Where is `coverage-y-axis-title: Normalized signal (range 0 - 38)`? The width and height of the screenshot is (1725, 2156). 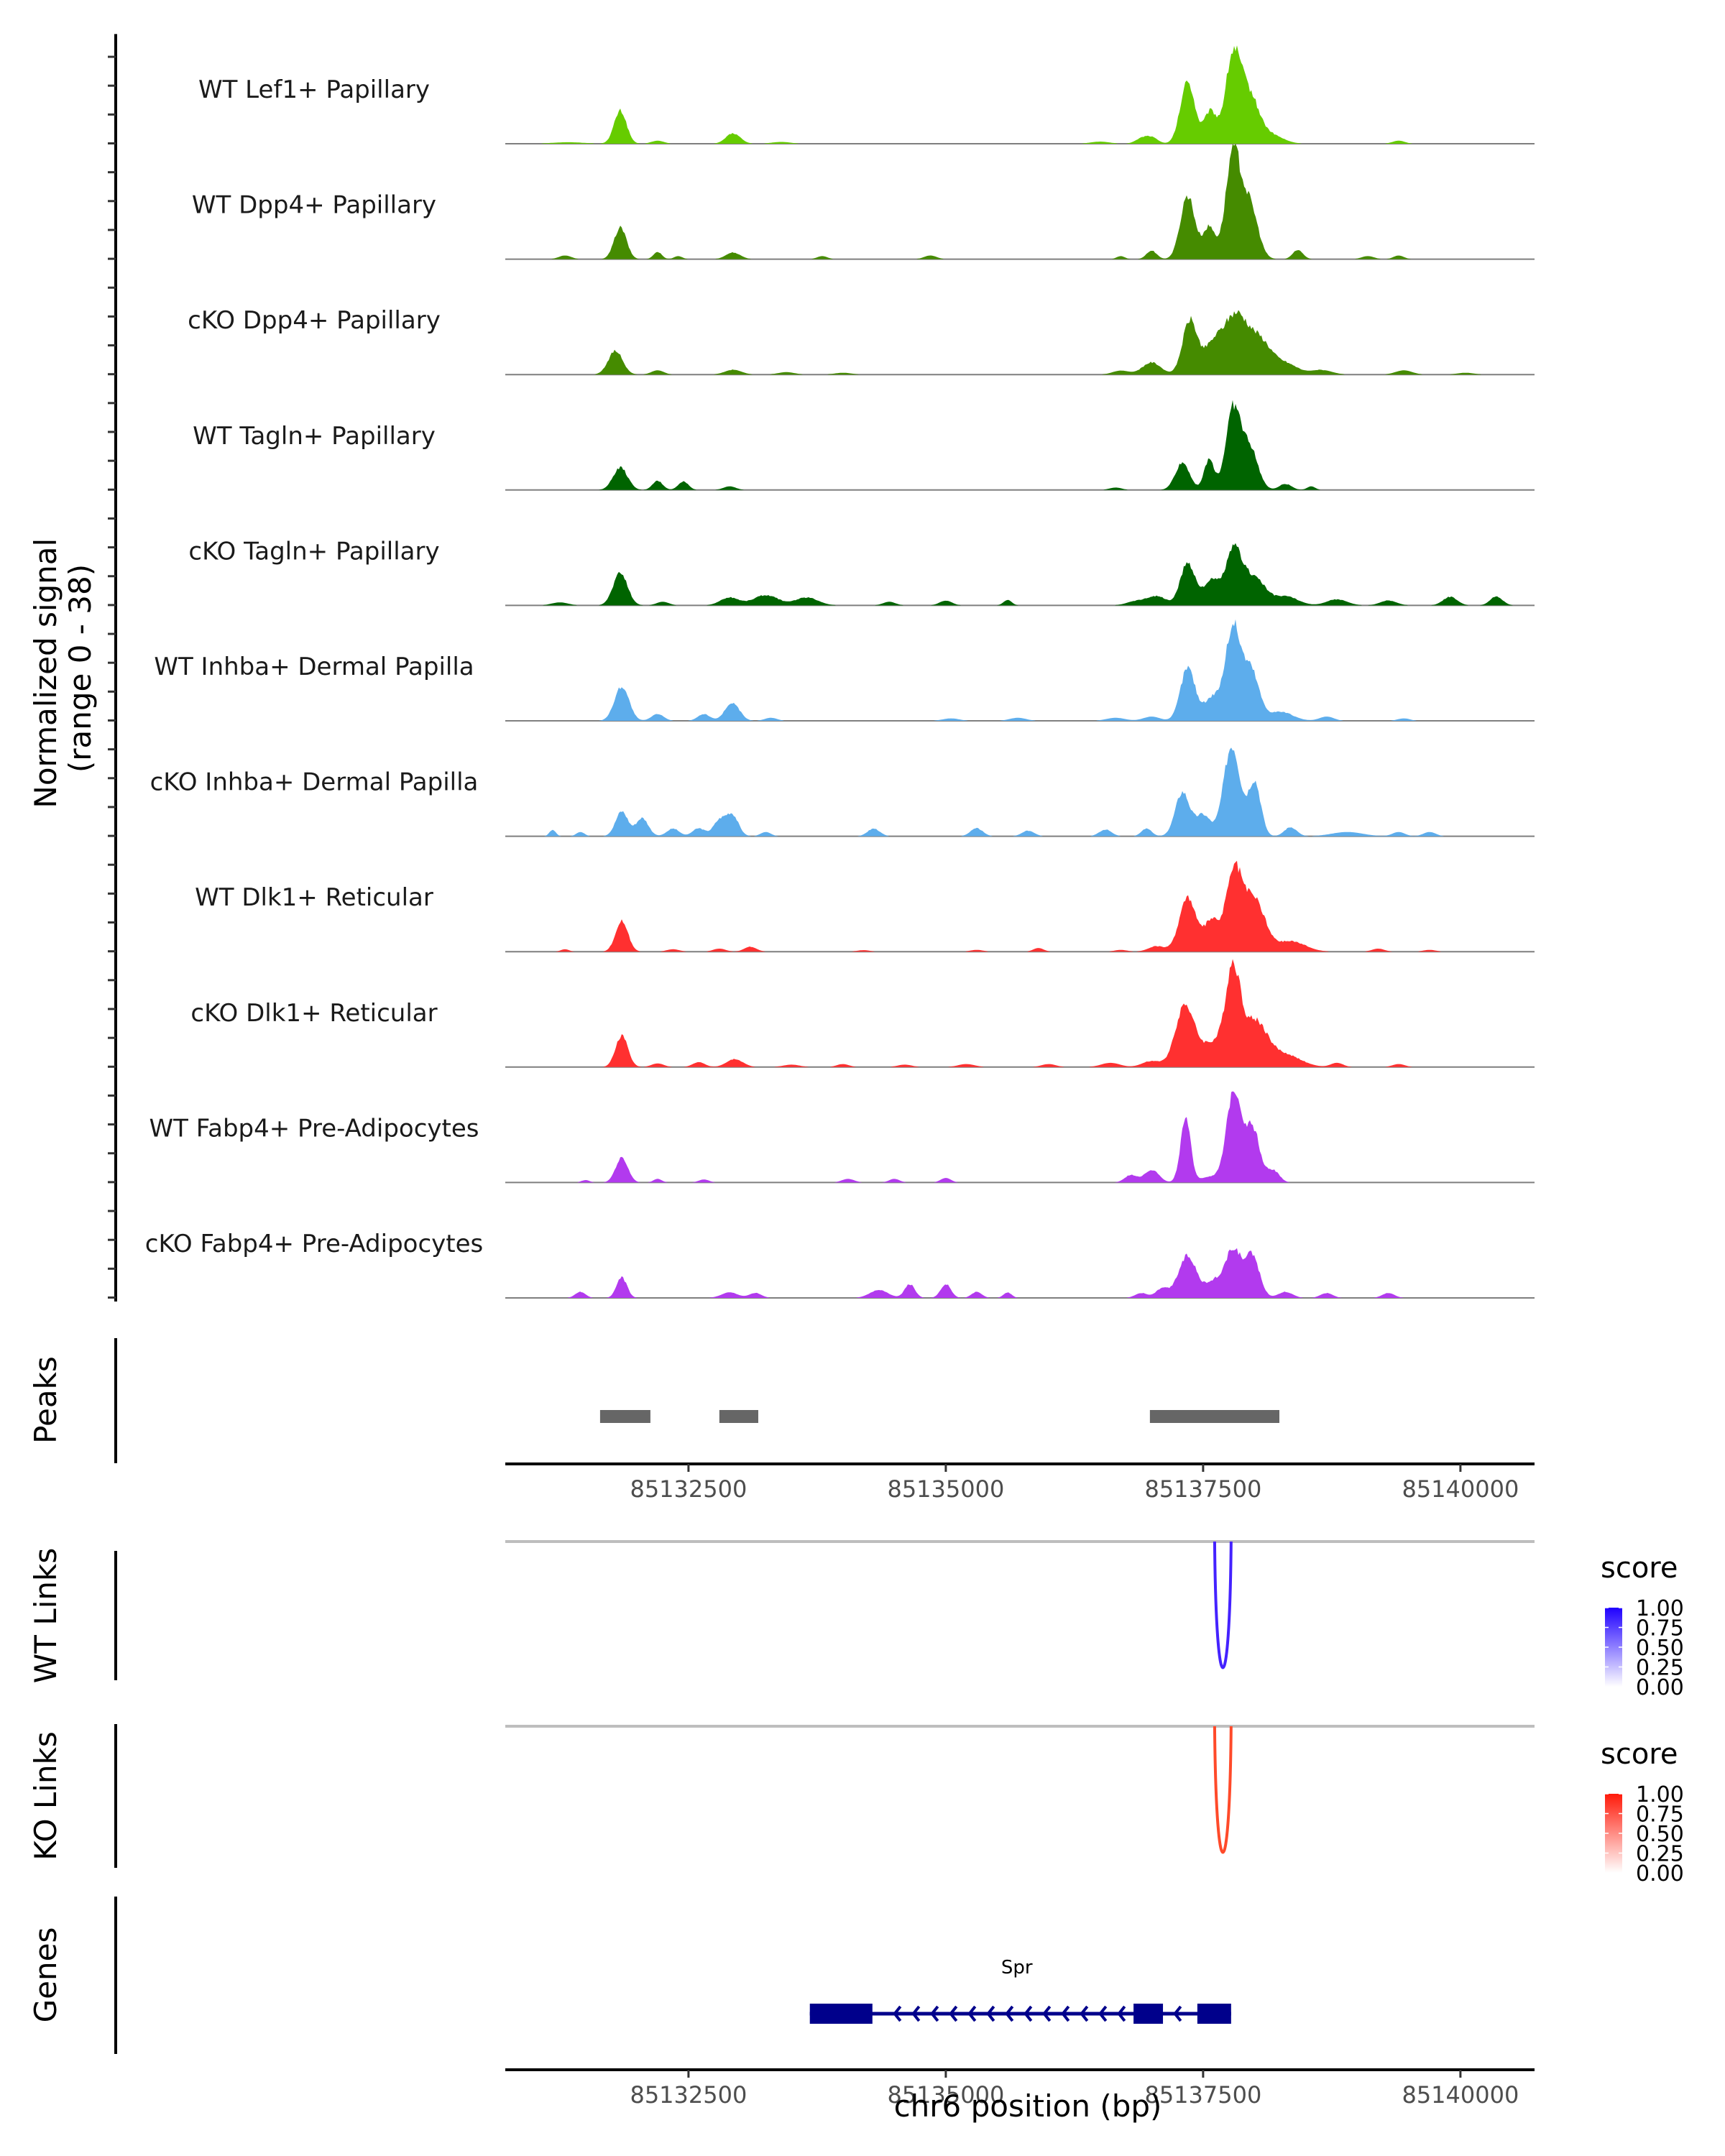 coverage-y-axis-title: Normalized signal (range 0 - 38) is located at coordinates (63, 668).